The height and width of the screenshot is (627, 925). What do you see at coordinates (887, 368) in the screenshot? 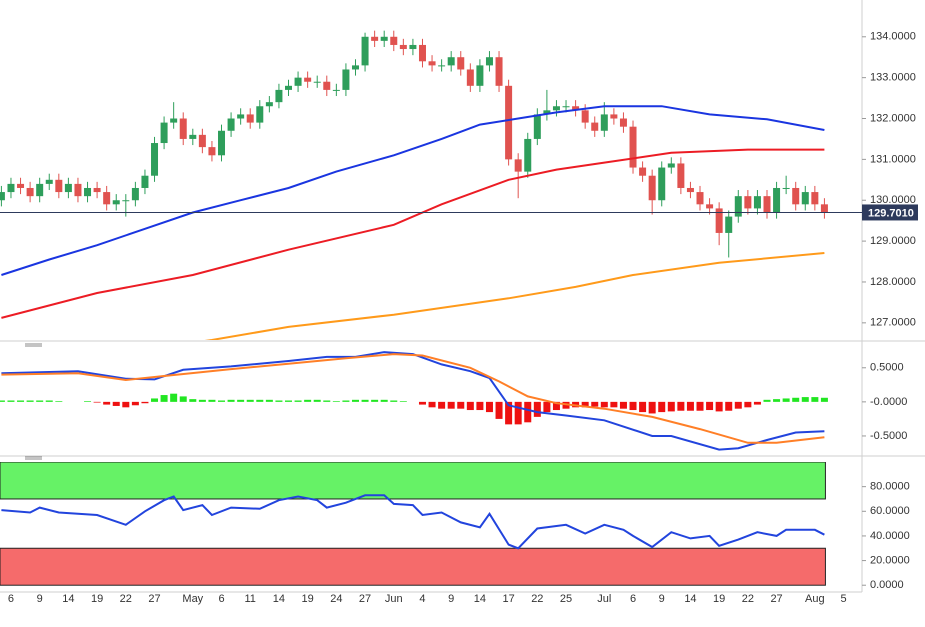
I see `y-tick-label: 0.5000` at bounding box center [887, 368].